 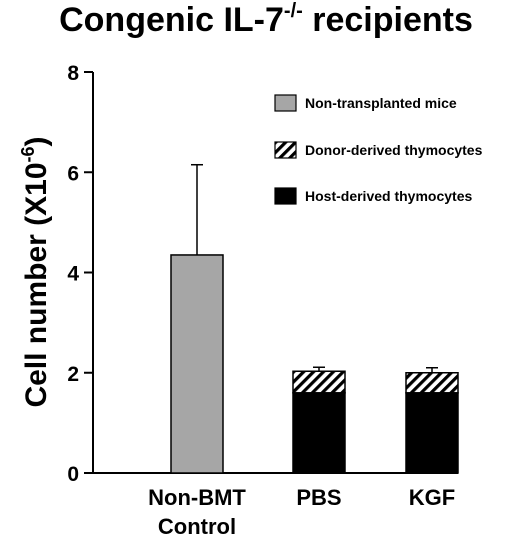 I want to click on category-label-line2: Control, so click(x=197, y=526).